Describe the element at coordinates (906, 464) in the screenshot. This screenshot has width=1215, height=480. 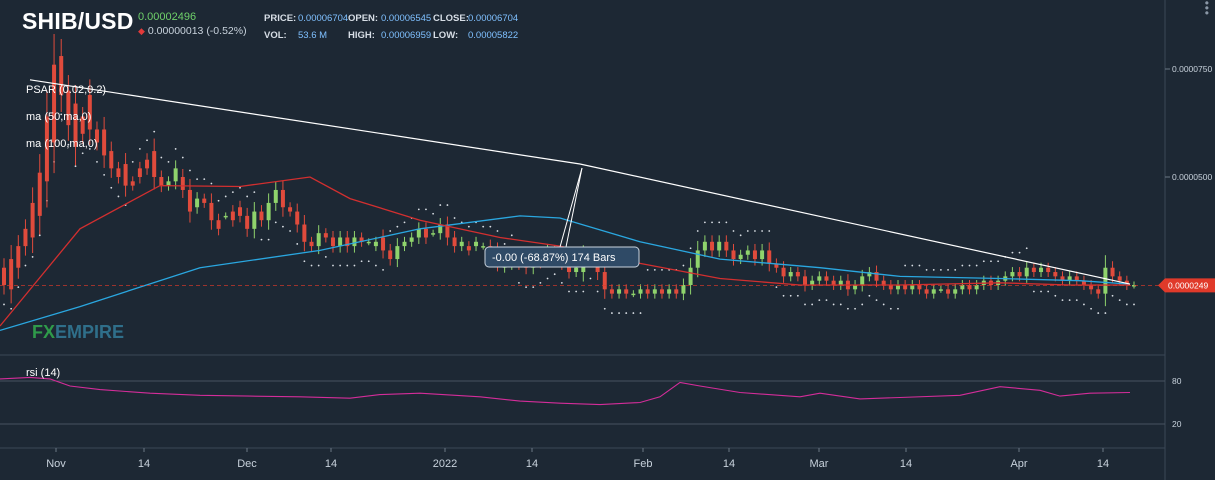
I see `time-tick-label: 14` at that location.